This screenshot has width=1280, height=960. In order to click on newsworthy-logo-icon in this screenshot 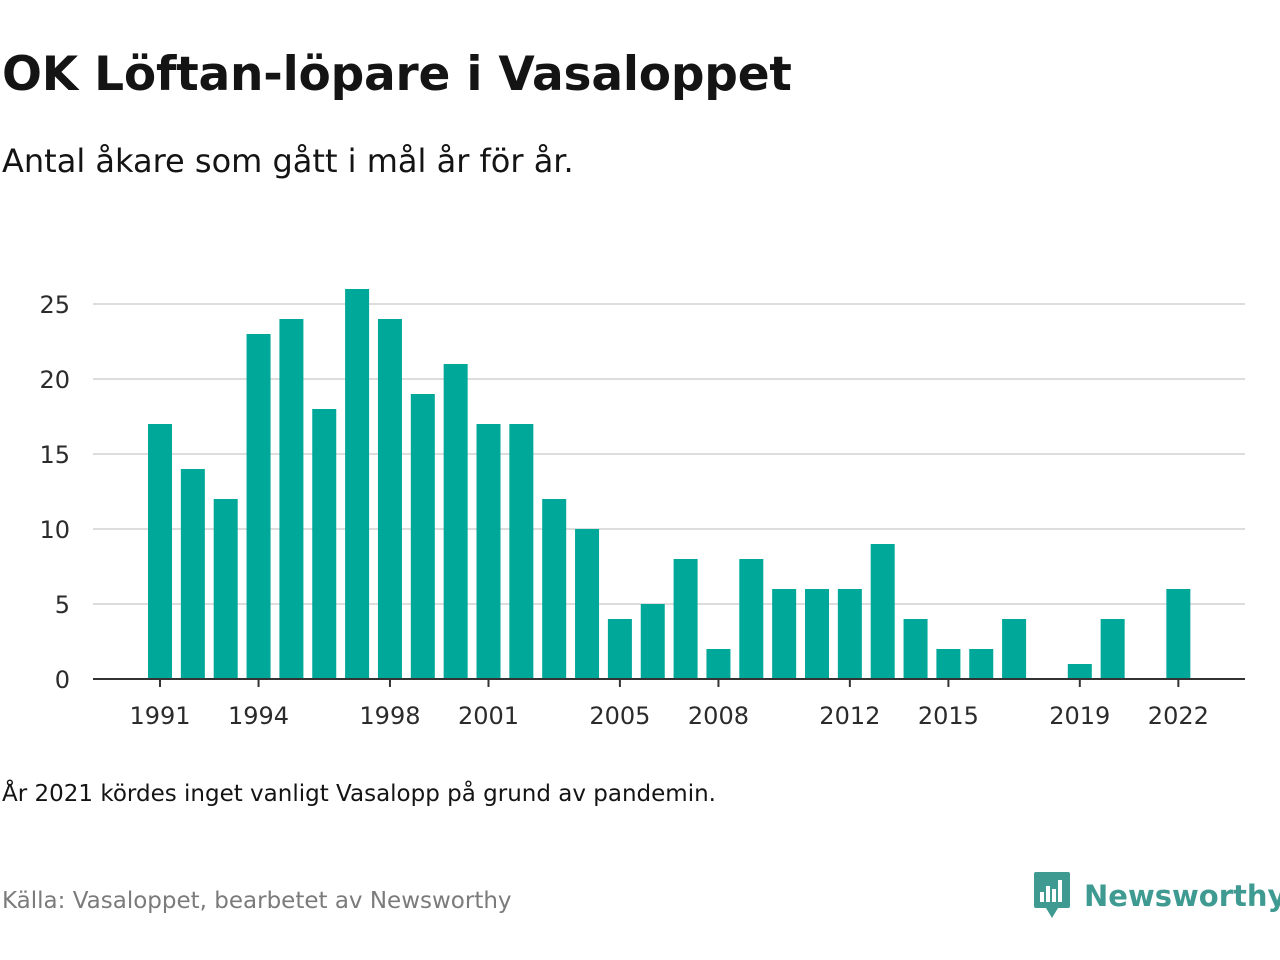, I will do `click(1052, 895)`.